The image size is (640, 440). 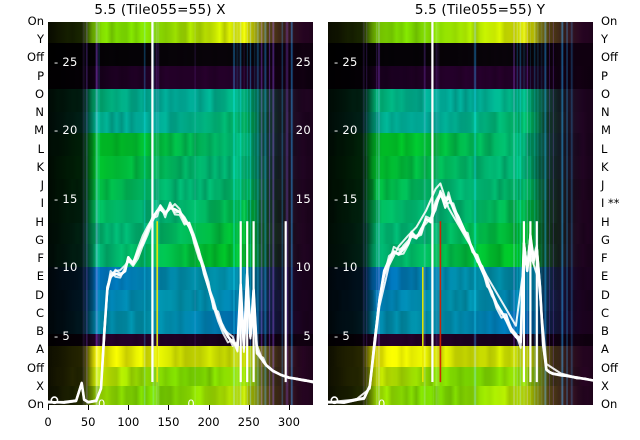 I want to click on category-label-left-9: J, so click(x=42, y=185).